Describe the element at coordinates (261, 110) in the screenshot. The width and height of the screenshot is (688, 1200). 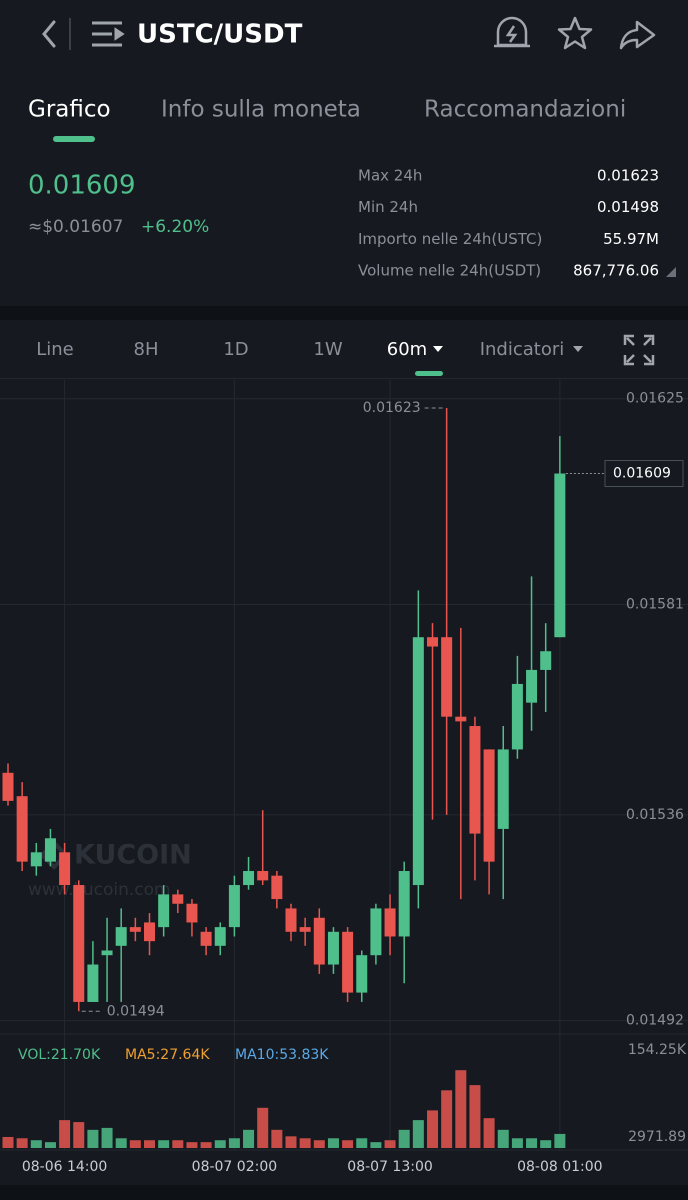
I see `tab: Info sulla moneta` at that location.